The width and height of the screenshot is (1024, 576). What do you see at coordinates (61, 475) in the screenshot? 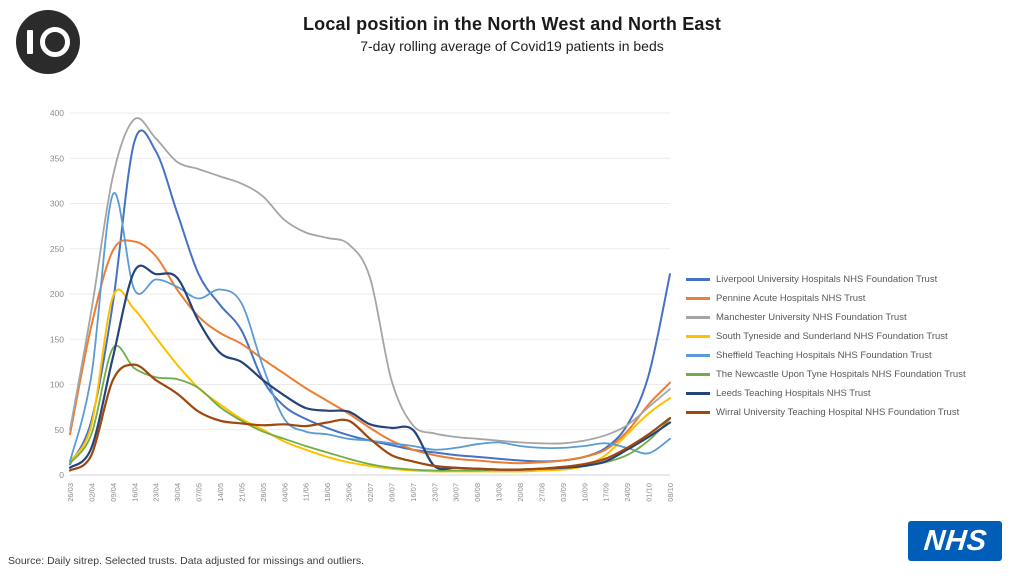
I see `y-axis-label: 0` at bounding box center [61, 475].